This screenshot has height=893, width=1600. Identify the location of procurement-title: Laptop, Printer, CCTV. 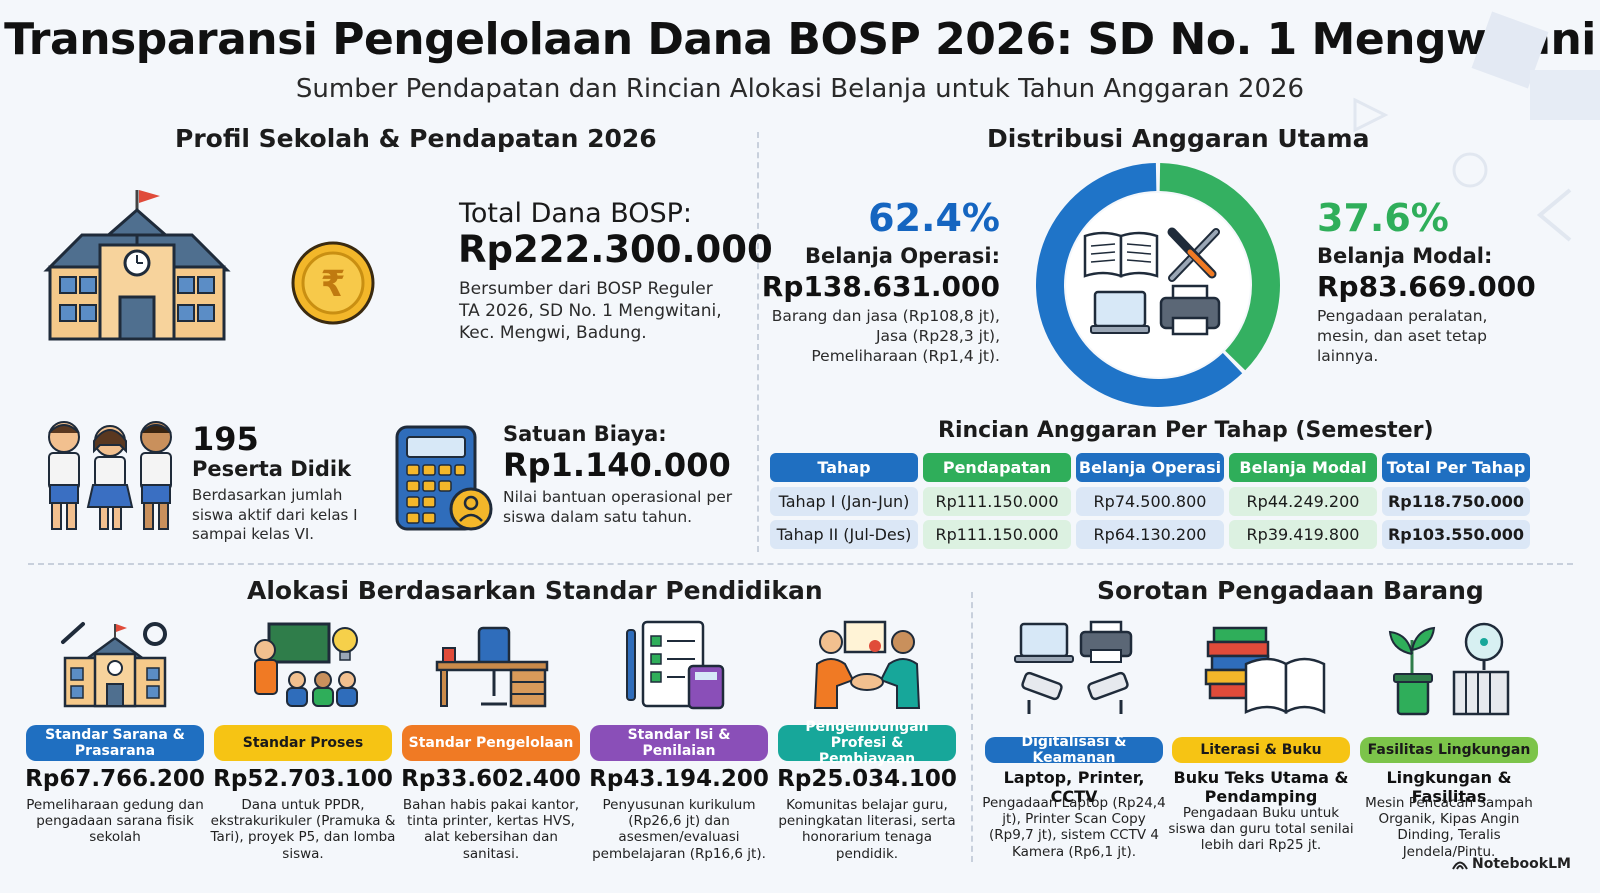
(1074, 787).